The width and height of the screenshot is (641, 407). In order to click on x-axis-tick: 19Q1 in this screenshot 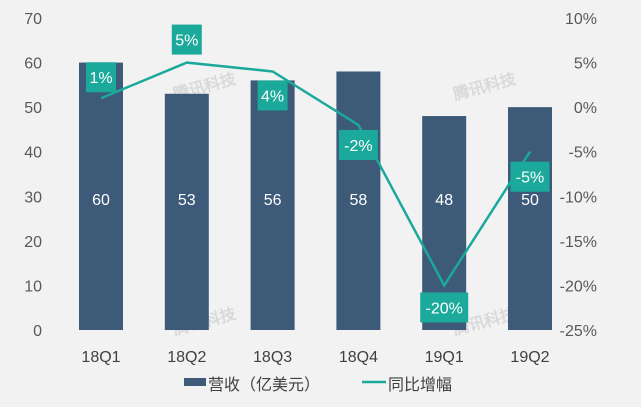, I will do `click(444, 357)`.